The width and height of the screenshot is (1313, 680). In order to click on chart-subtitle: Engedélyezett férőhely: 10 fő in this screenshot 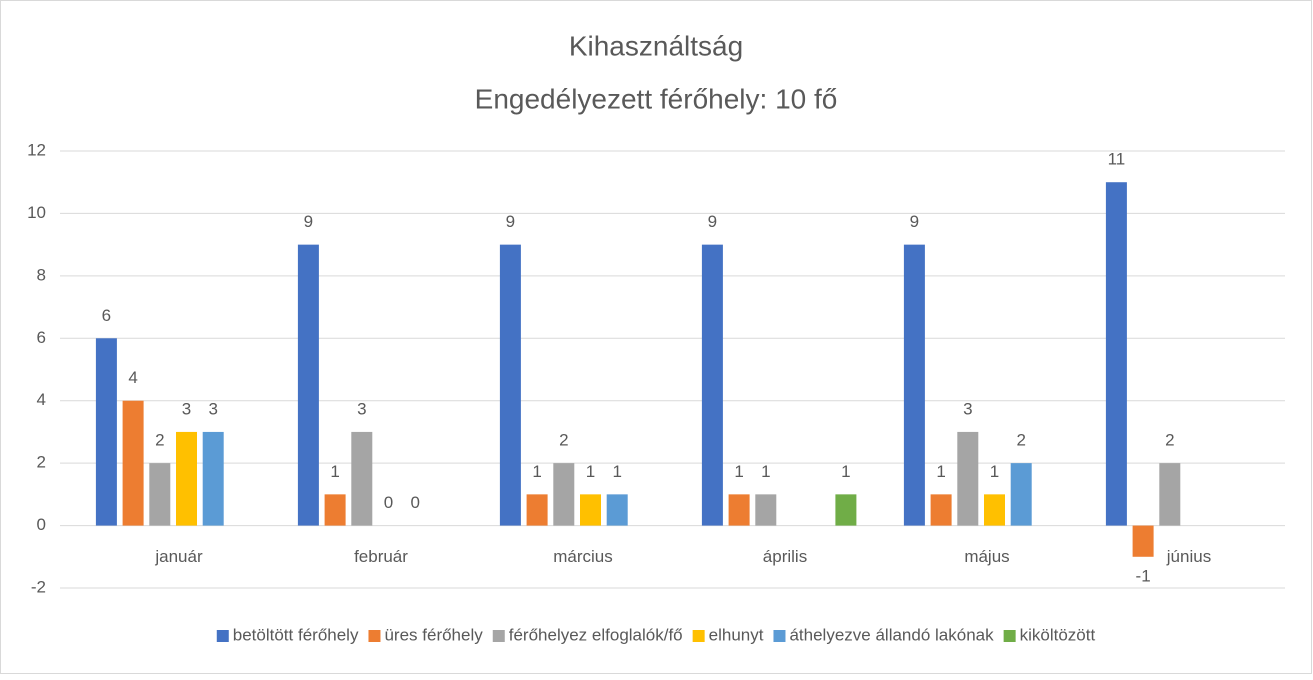, I will do `click(656, 98)`.